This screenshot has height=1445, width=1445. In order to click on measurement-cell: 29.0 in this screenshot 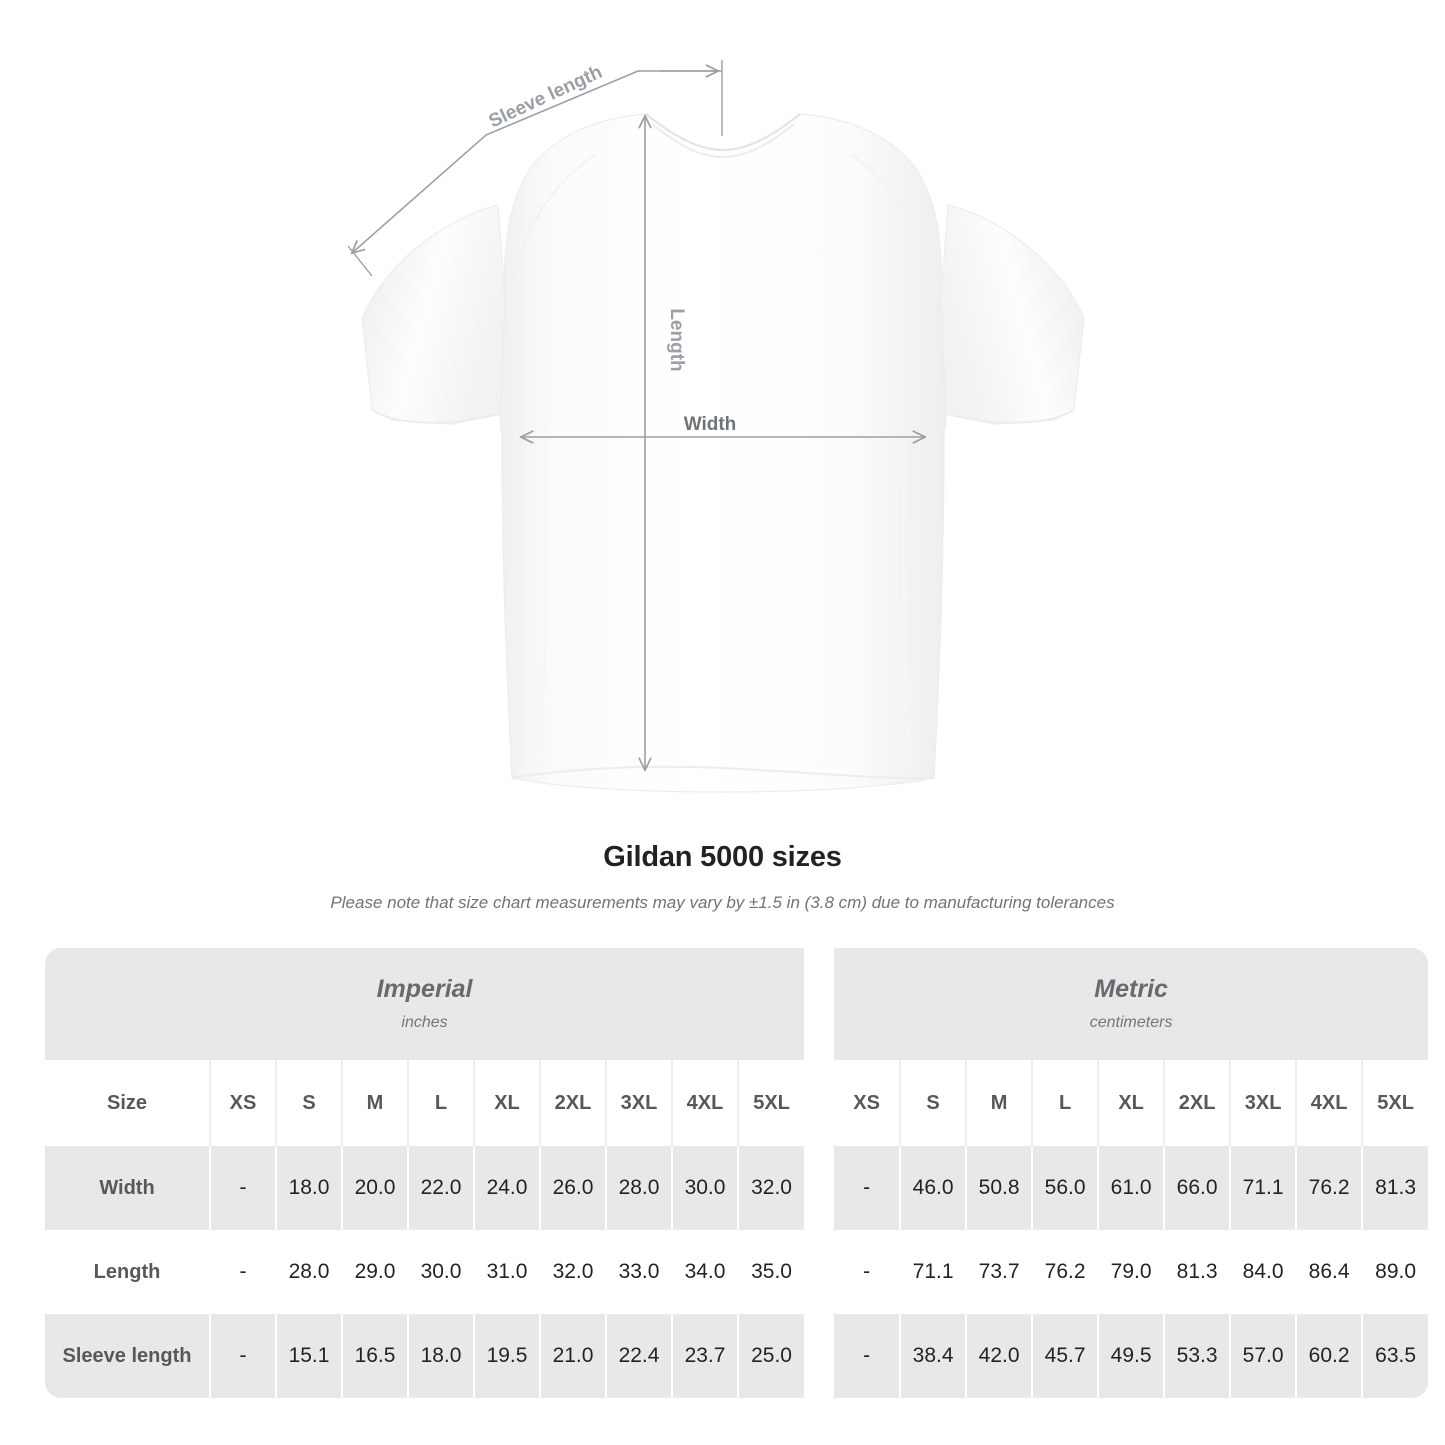, I will do `click(374, 1272)`.